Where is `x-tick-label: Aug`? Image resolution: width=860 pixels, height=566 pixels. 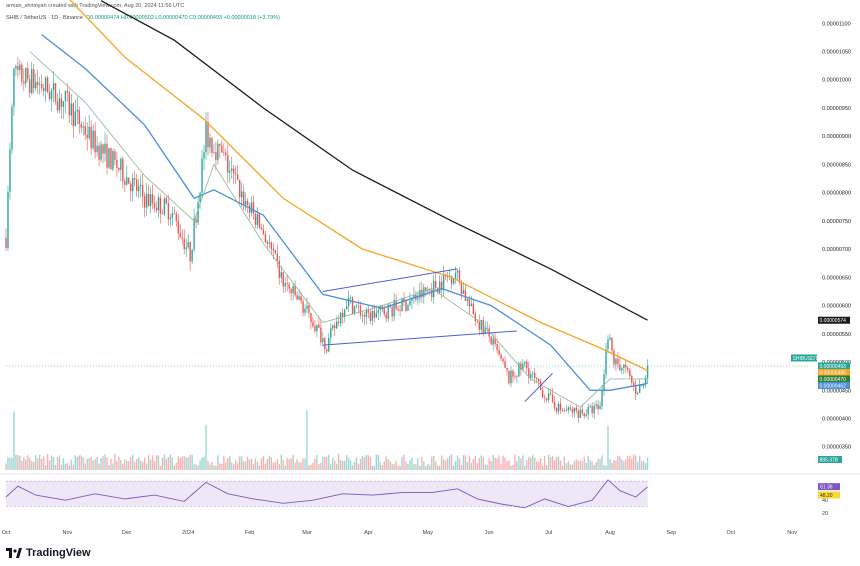
x-tick-label: Aug is located at coordinates (610, 533).